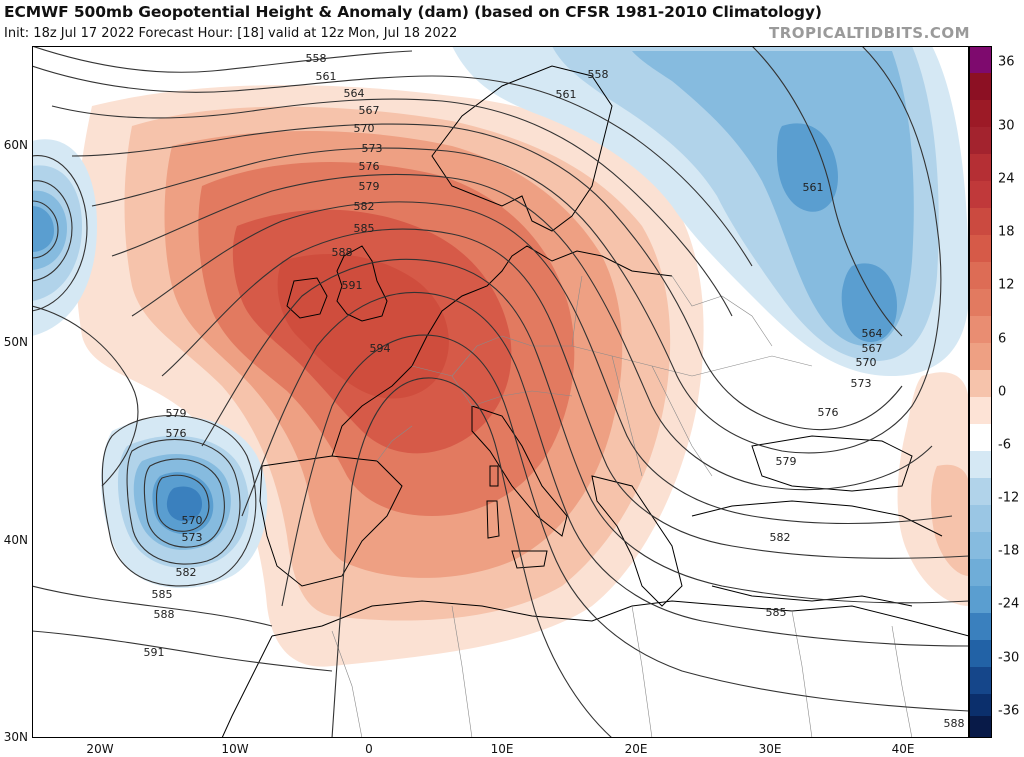 Image resolution: width=1024 pixels, height=757 pixels. Describe the element at coordinates (15, 737) in the screenshot. I see `lat-label-30n: 30N` at that location.